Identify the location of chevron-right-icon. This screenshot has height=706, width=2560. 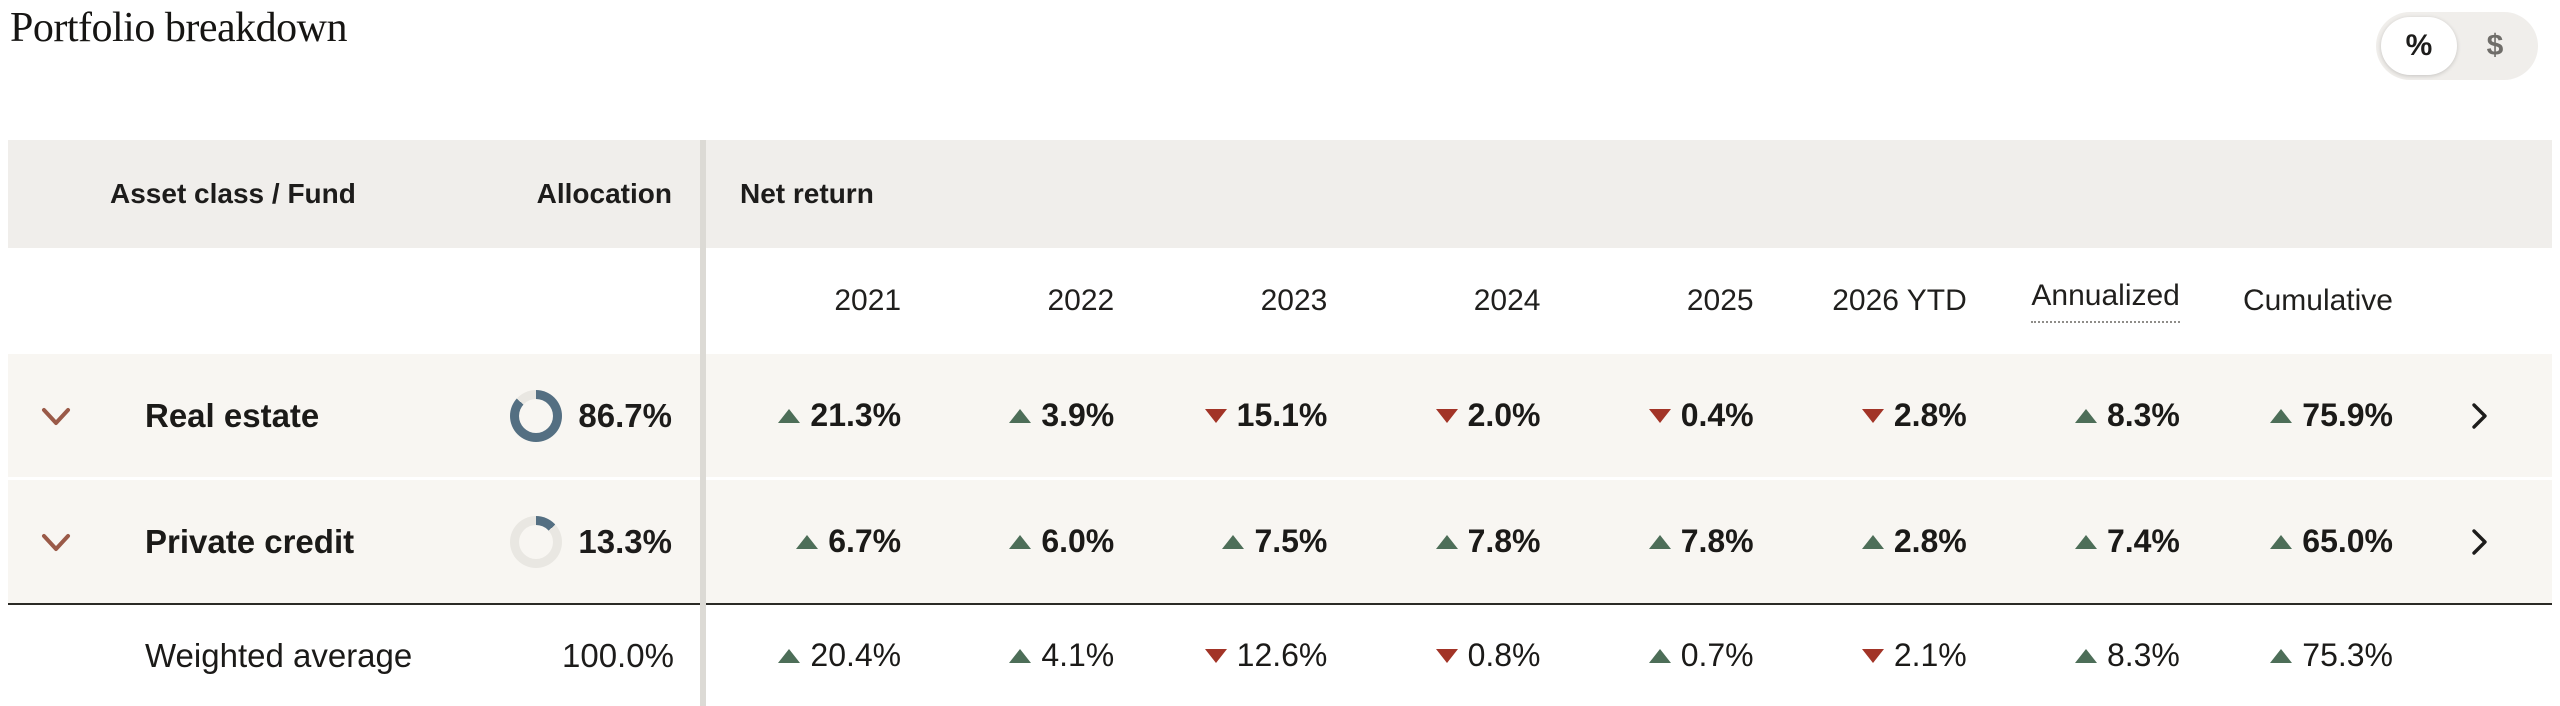
(2479, 541).